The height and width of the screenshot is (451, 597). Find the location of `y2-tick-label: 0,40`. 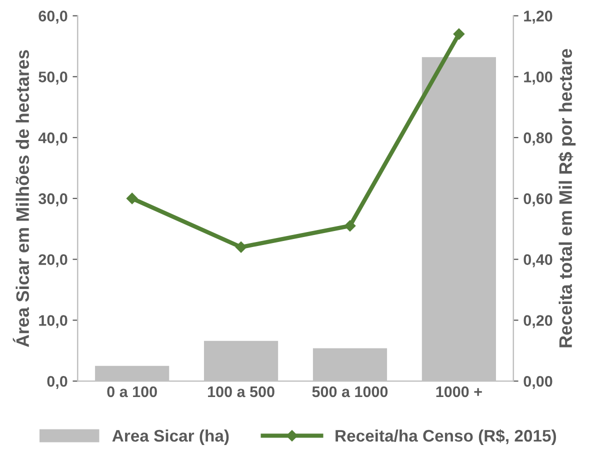

y2-tick-label: 0,40 is located at coordinates (538, 261).